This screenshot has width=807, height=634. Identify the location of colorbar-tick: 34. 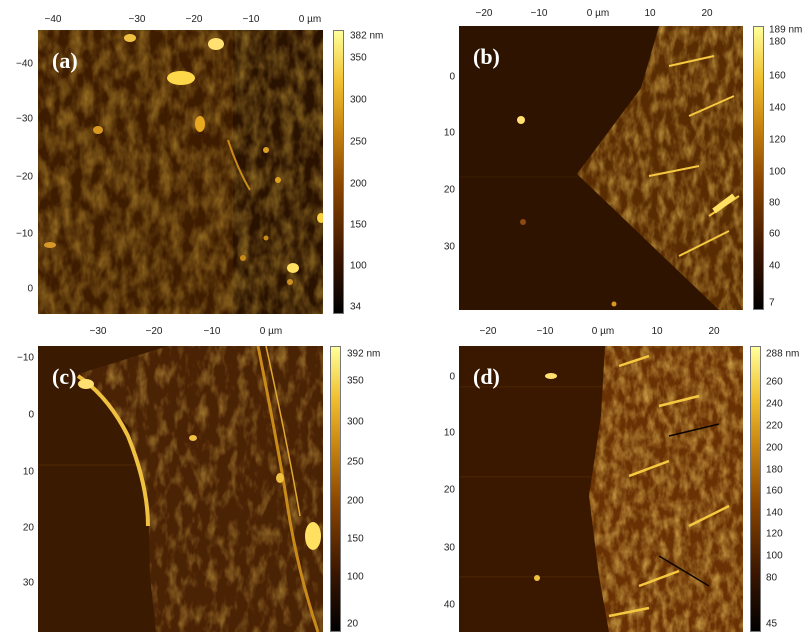
(356, 307).